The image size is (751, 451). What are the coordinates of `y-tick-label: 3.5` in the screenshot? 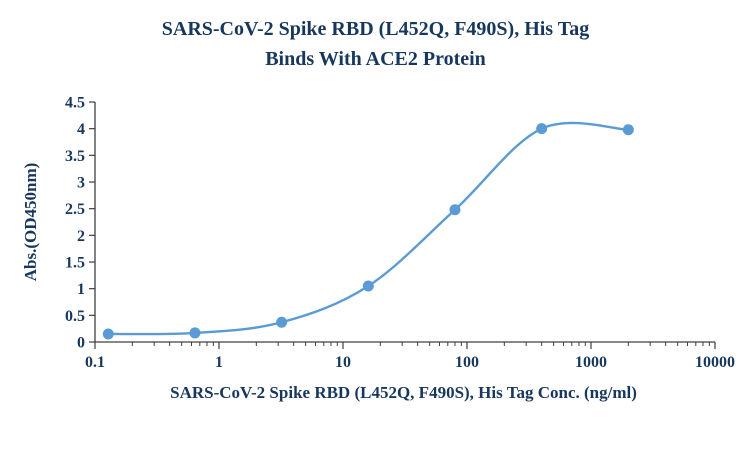 It's located at (75, 156).